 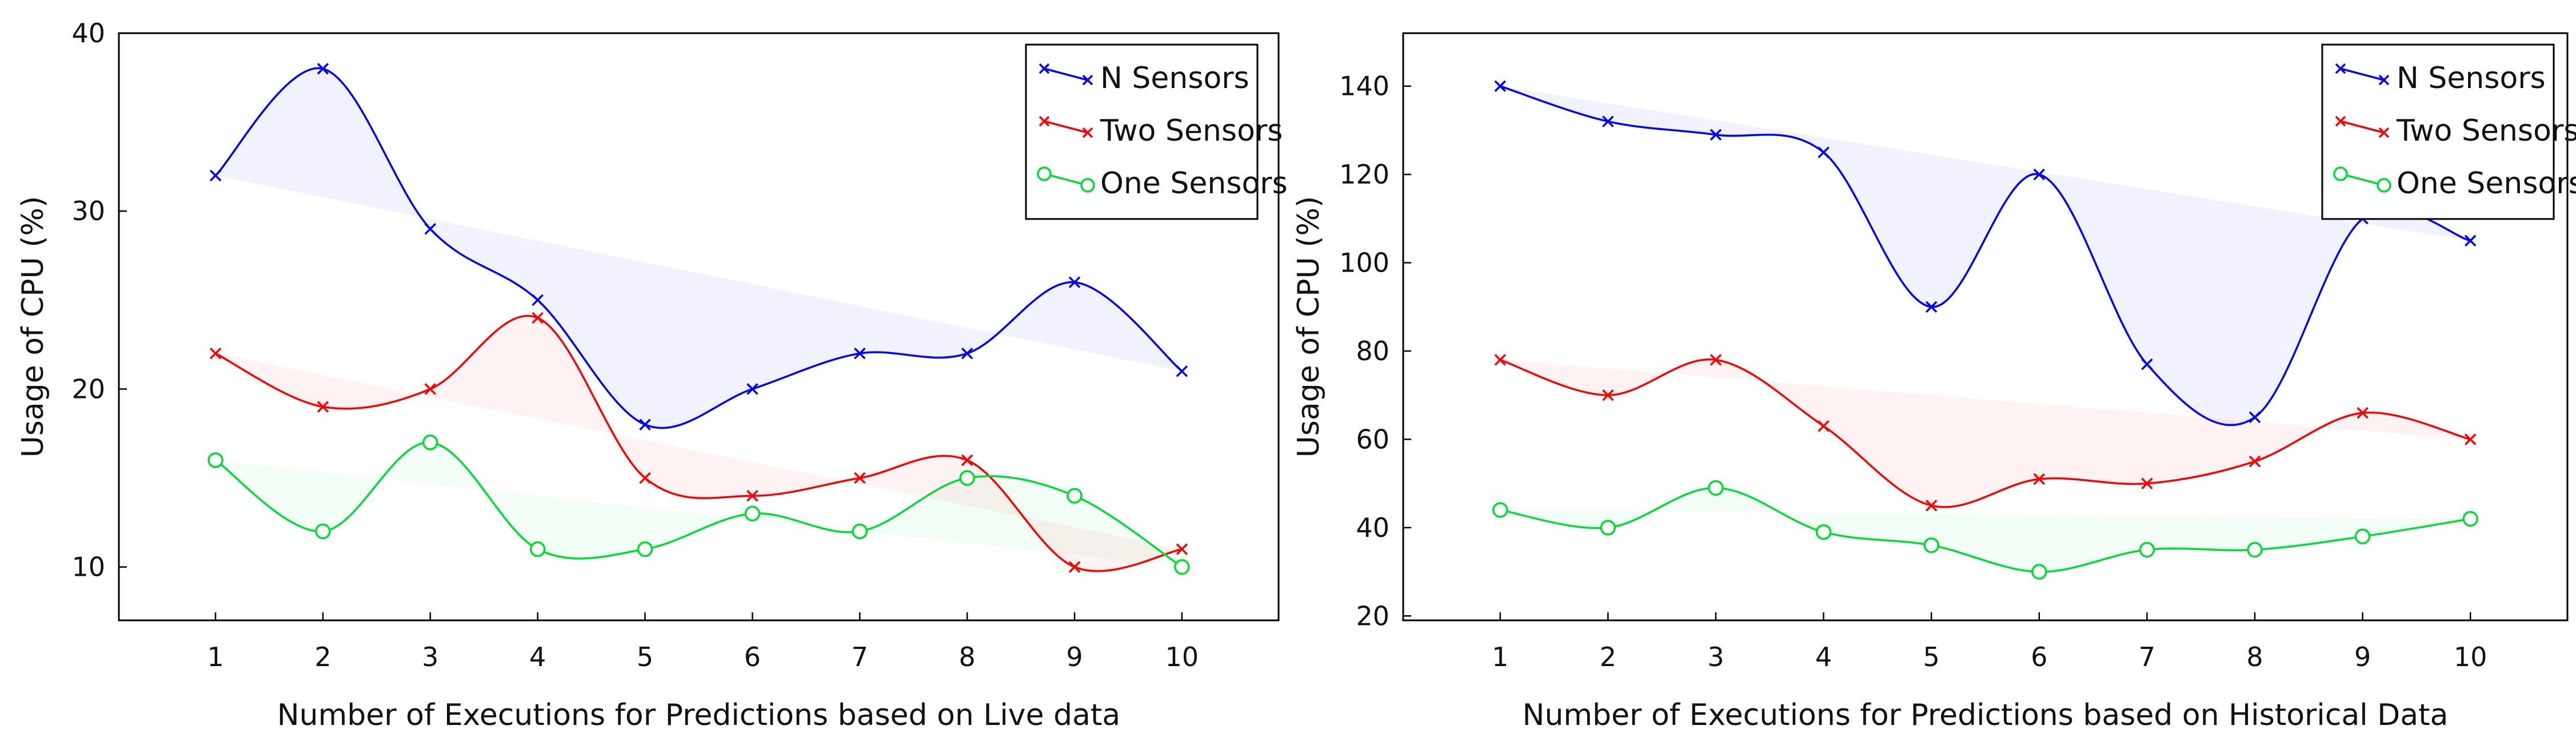 What do you see at coordinates (1372, 351) in the screenshot?
I see `y-tick-label: 80` at bounding box center [1372, 351].